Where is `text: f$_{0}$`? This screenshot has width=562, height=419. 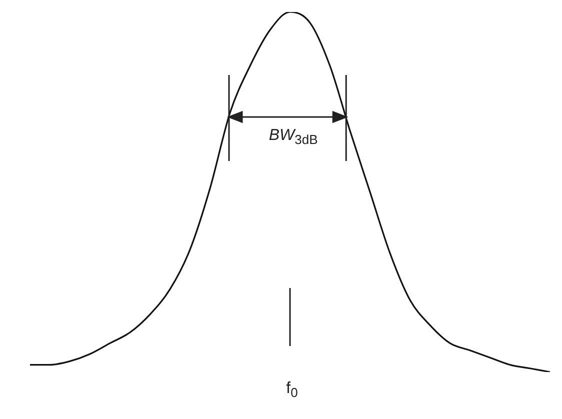 text: f$_{0}$ is located at coordinates (292, 390).